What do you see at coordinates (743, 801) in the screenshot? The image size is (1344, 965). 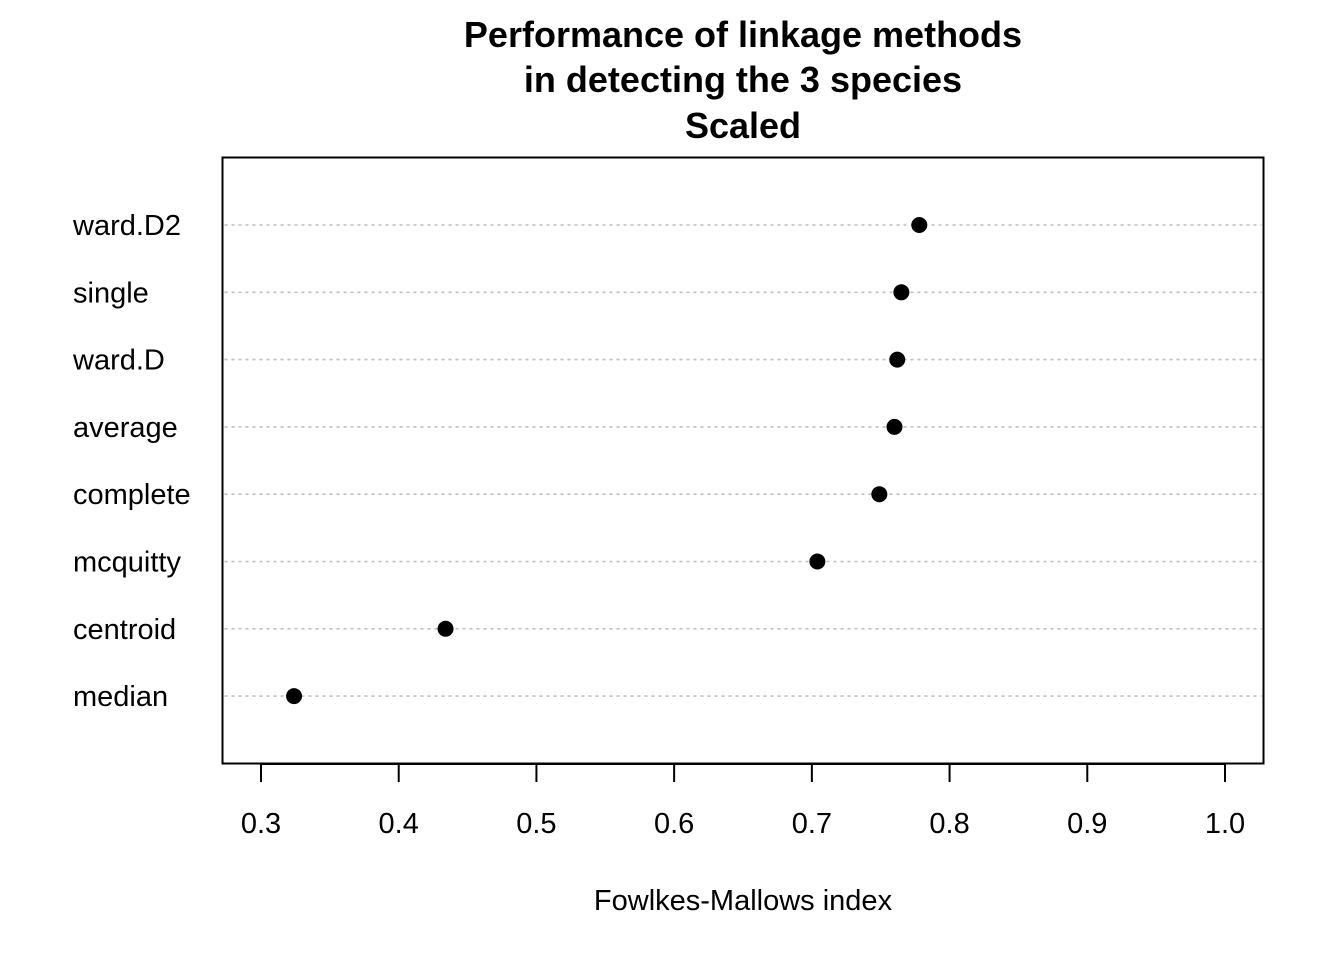 I see `x-axis: 0.3 0.4 0.5 0.6 0.7 0.8 0.9 1.0` at bounding box center [743, 801].